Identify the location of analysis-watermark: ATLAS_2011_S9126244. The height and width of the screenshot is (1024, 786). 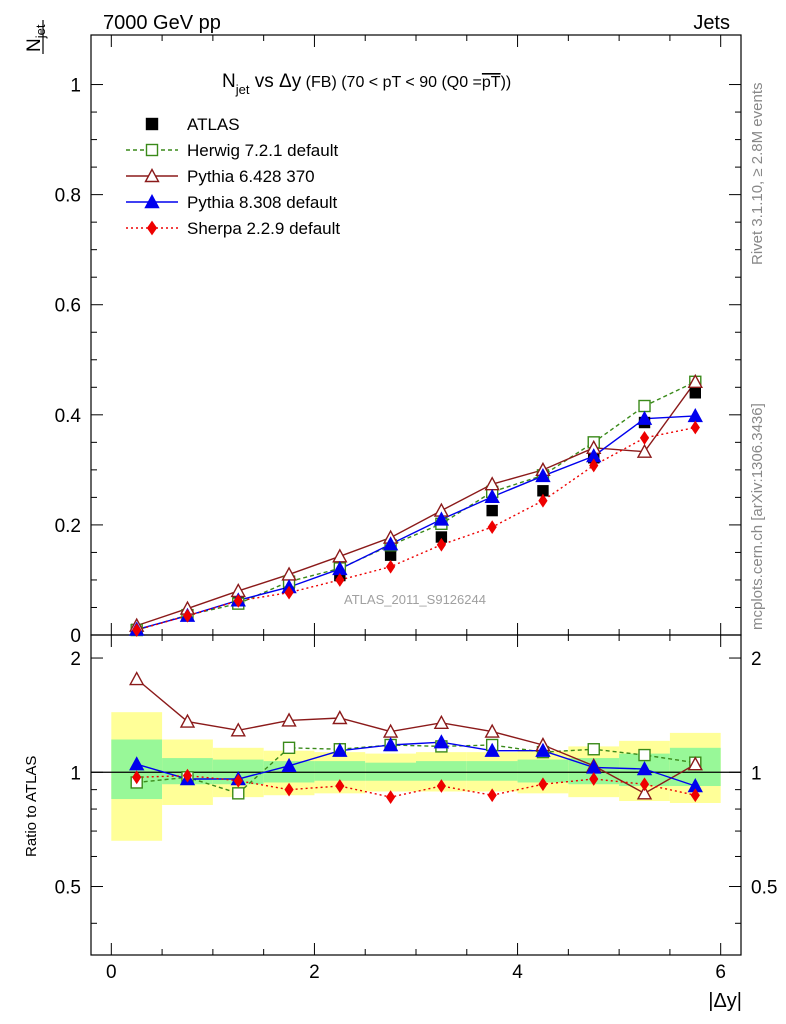
(415, 599).